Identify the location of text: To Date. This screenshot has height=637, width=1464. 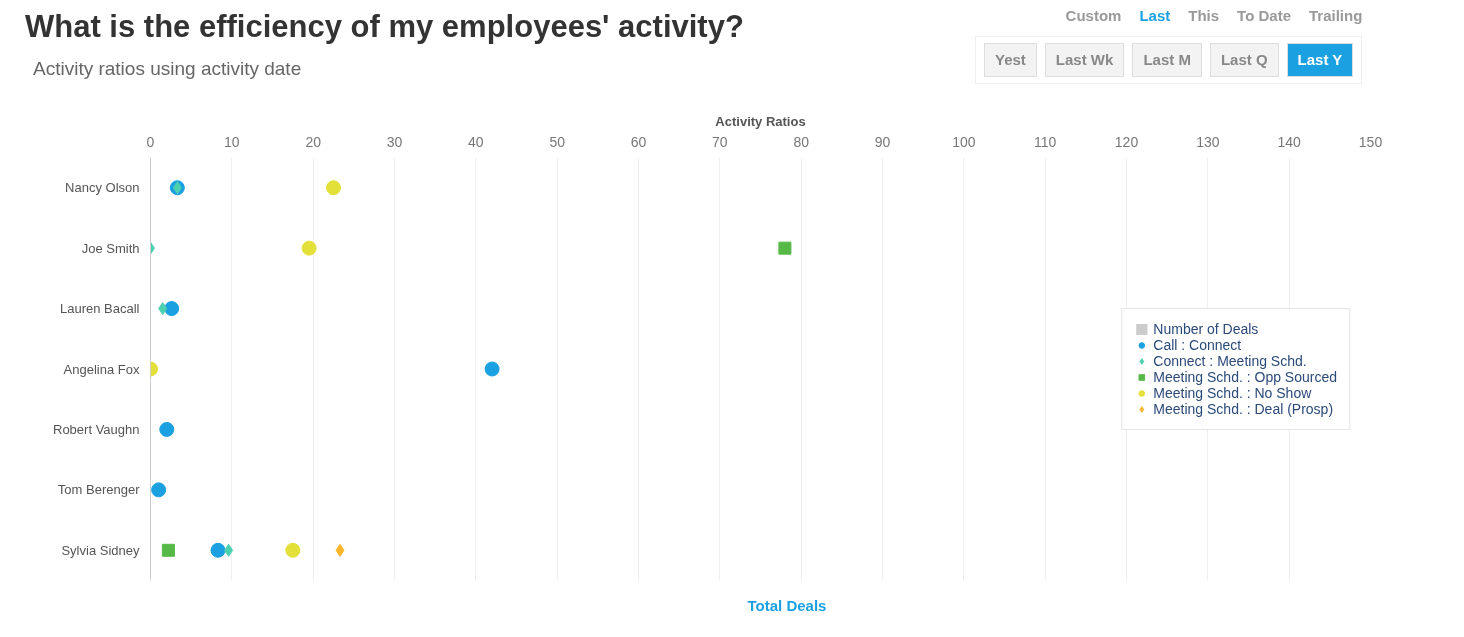
(1264, 15).